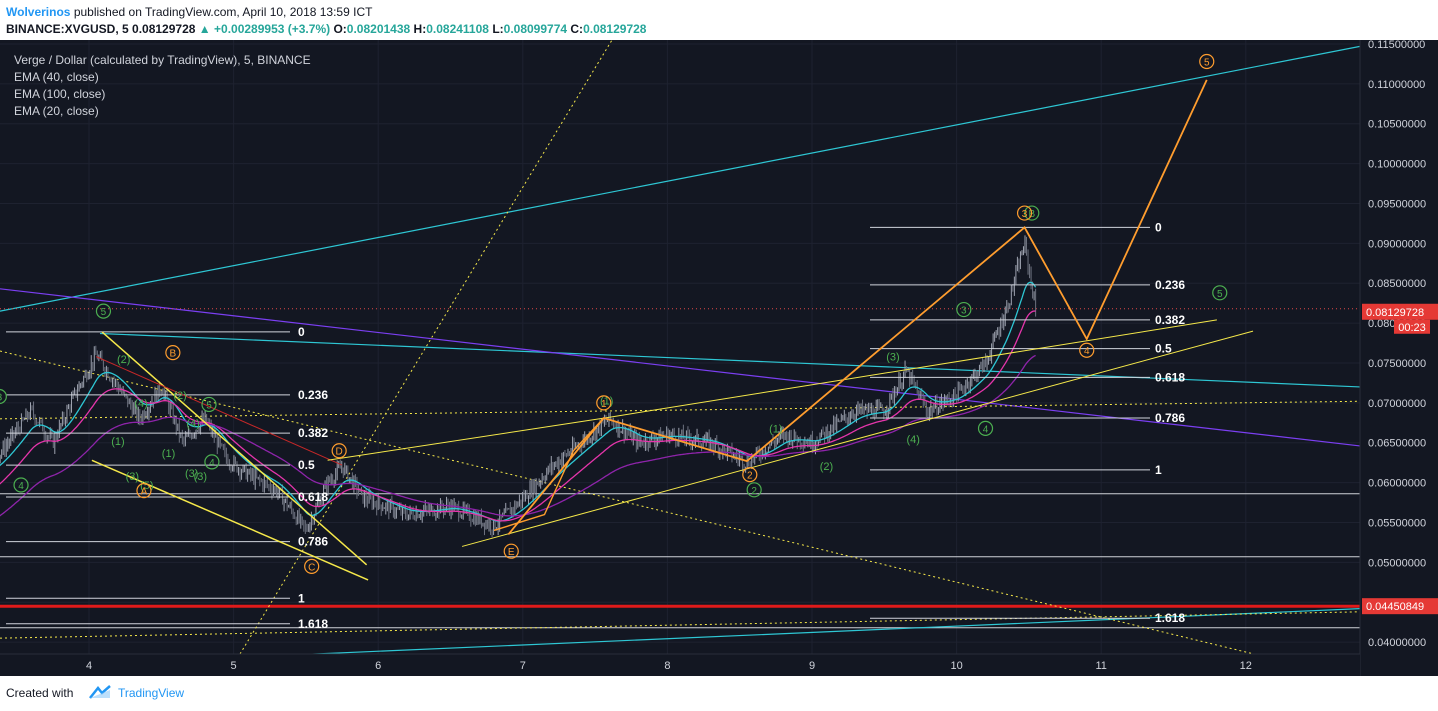 This screenshot has height=711, width=1438. I want to click on change-value: +0.00289953 (+3.7%), so click(272, 29).